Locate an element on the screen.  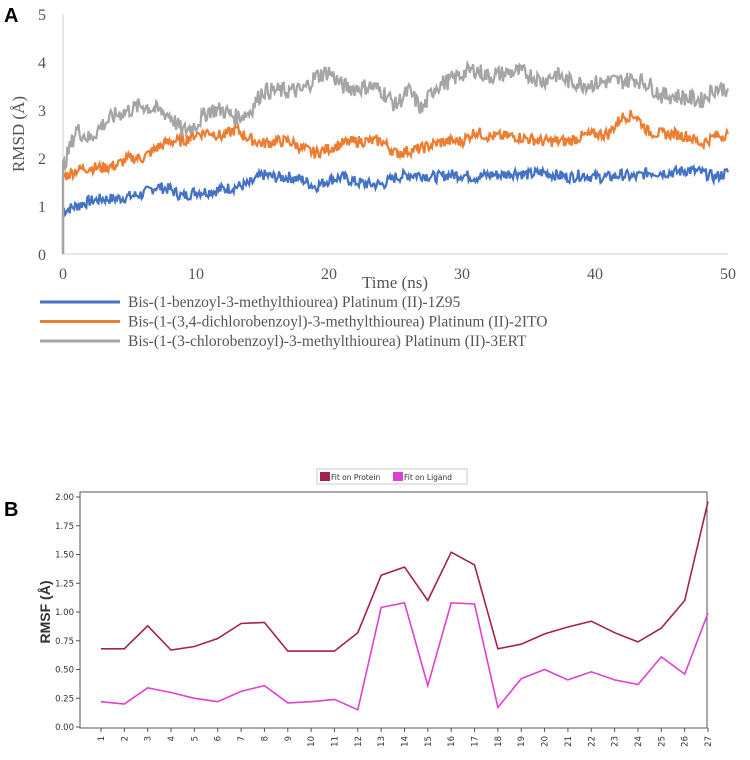
x-tick-label: 6 is located at coordinates (219, 738).